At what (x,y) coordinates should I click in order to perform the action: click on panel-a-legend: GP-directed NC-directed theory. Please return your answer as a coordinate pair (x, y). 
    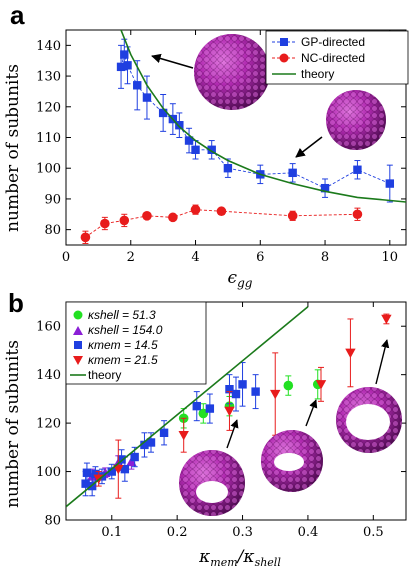
    Looking at the image, I should click on (337, 57).